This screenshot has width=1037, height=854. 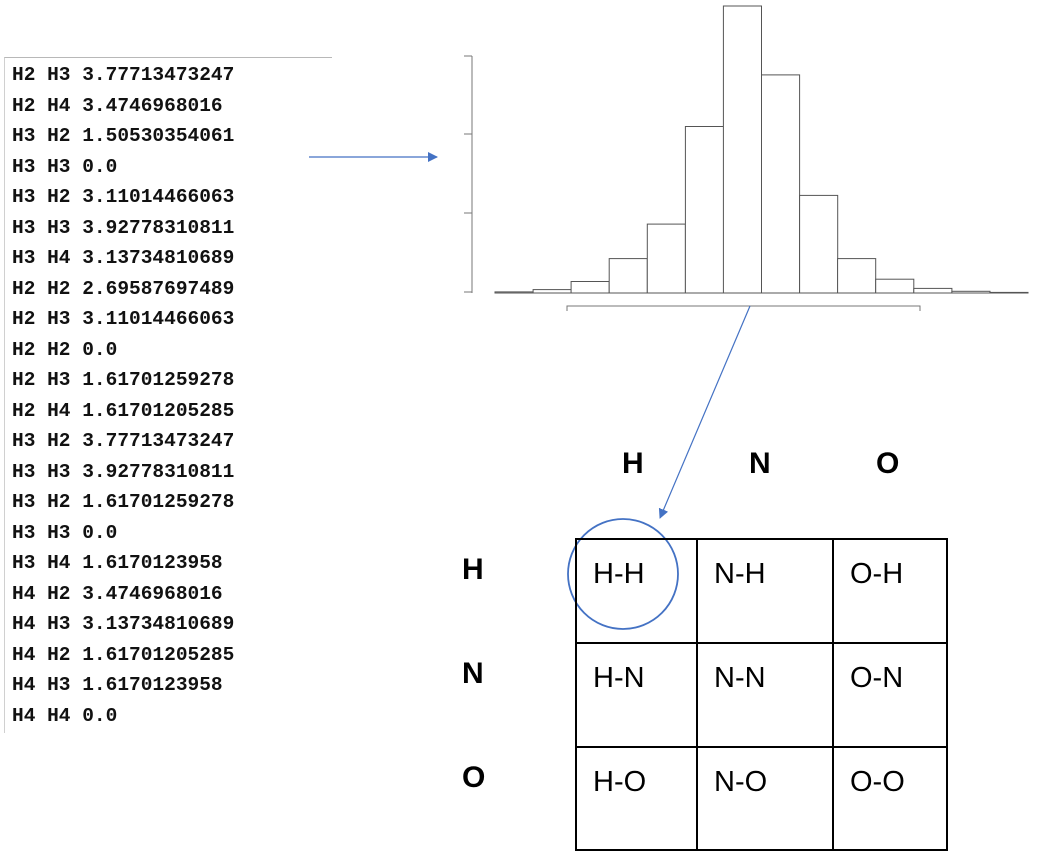 What do you see at coordinates (766, 696) in the screenshot?
I see `matrix-cell-n-n: N-N` at bounding box center [766, 696].